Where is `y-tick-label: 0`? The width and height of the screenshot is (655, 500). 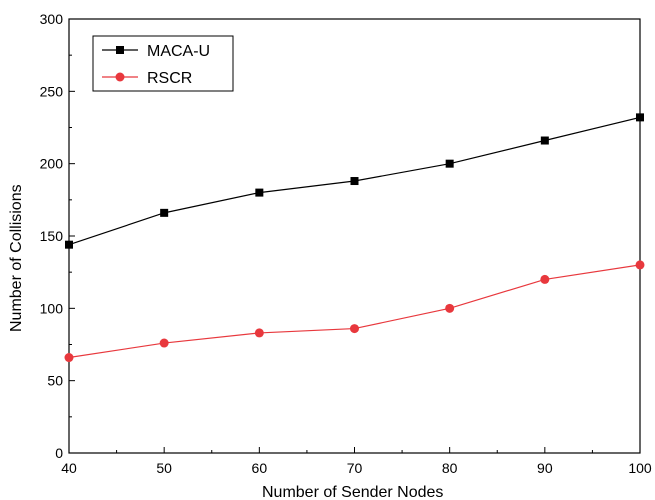 y-tick-label: 0 is located at coordinates (59, 453).